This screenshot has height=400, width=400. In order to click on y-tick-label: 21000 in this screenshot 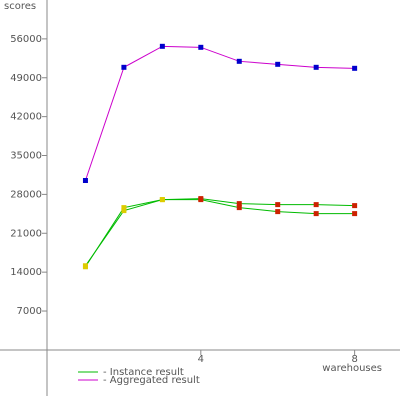, I will do `click(26, 233)`.